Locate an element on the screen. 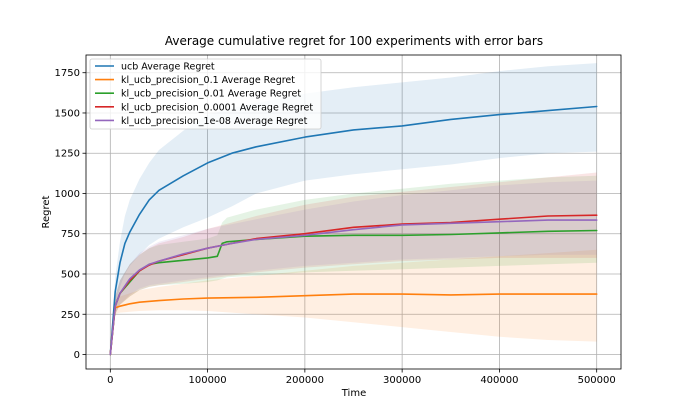 This screenshot has width=690, height=414. legend-label: kl_ucb_precision_0.1 Average Regret is located at coordinates (208, 80).